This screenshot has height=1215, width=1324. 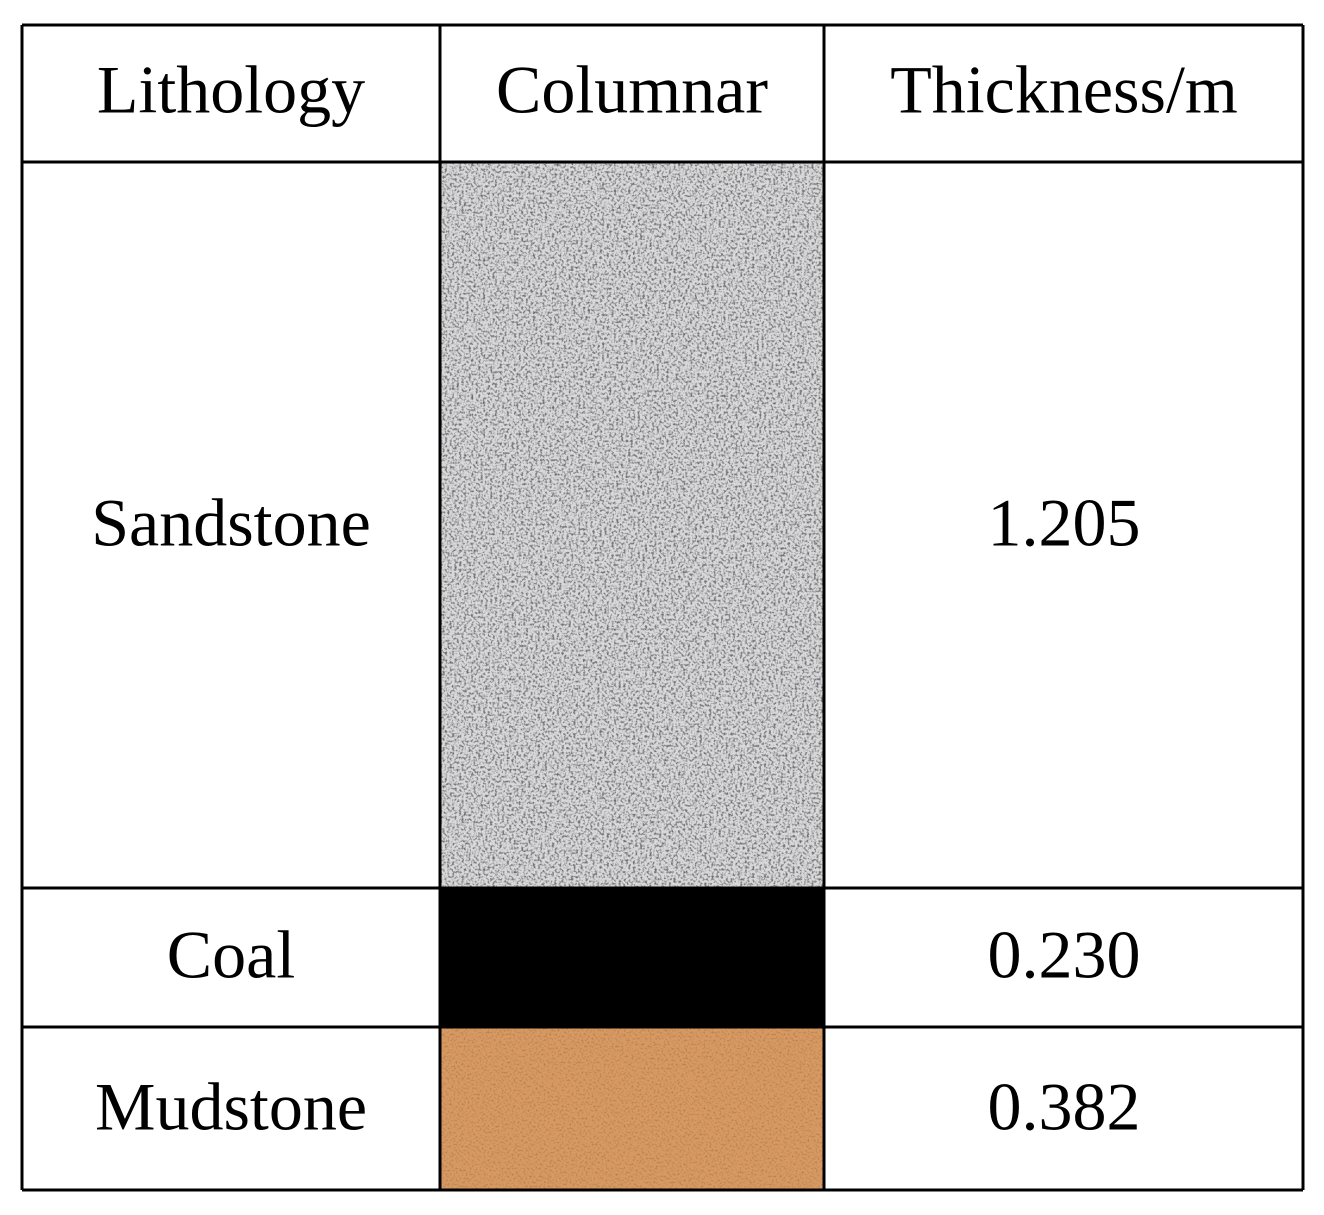 I want to click on lithology-cell: Mudstone, so click(x=231, y=1107).